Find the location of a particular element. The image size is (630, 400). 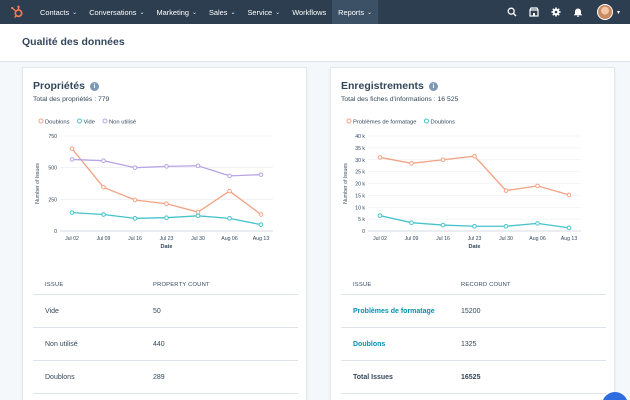

card-subtitle: Total des propriétés : 779 is located at coordinates (71, 99).